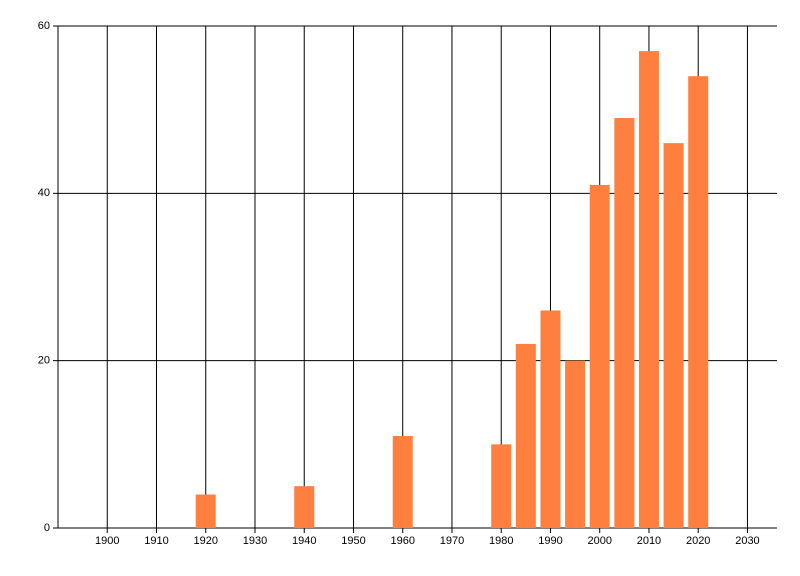  I want to click on y-tick-label: 20, so click(44, 361).